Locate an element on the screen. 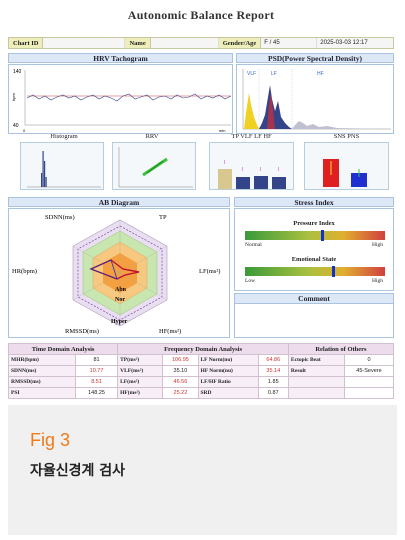 This screenshot has width=405, height=540. psd-vlf-area is located at coordinates (251, 111).